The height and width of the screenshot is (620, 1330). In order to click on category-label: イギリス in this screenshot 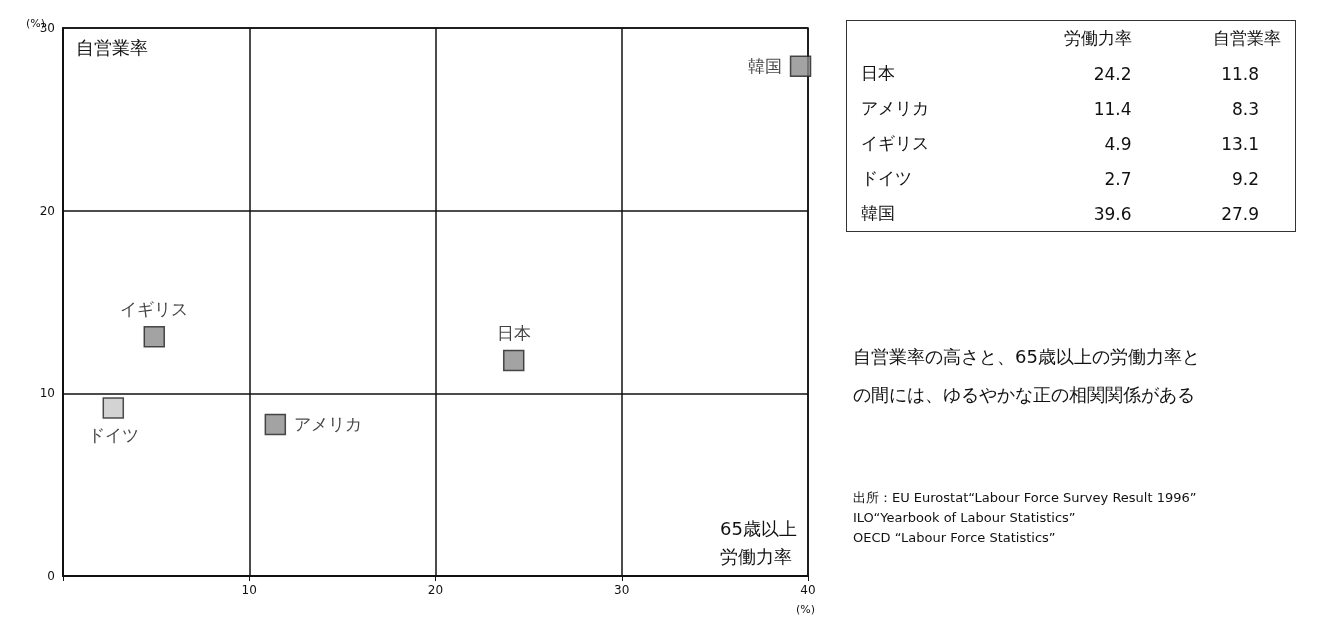, I will do `click(895, 143)`.